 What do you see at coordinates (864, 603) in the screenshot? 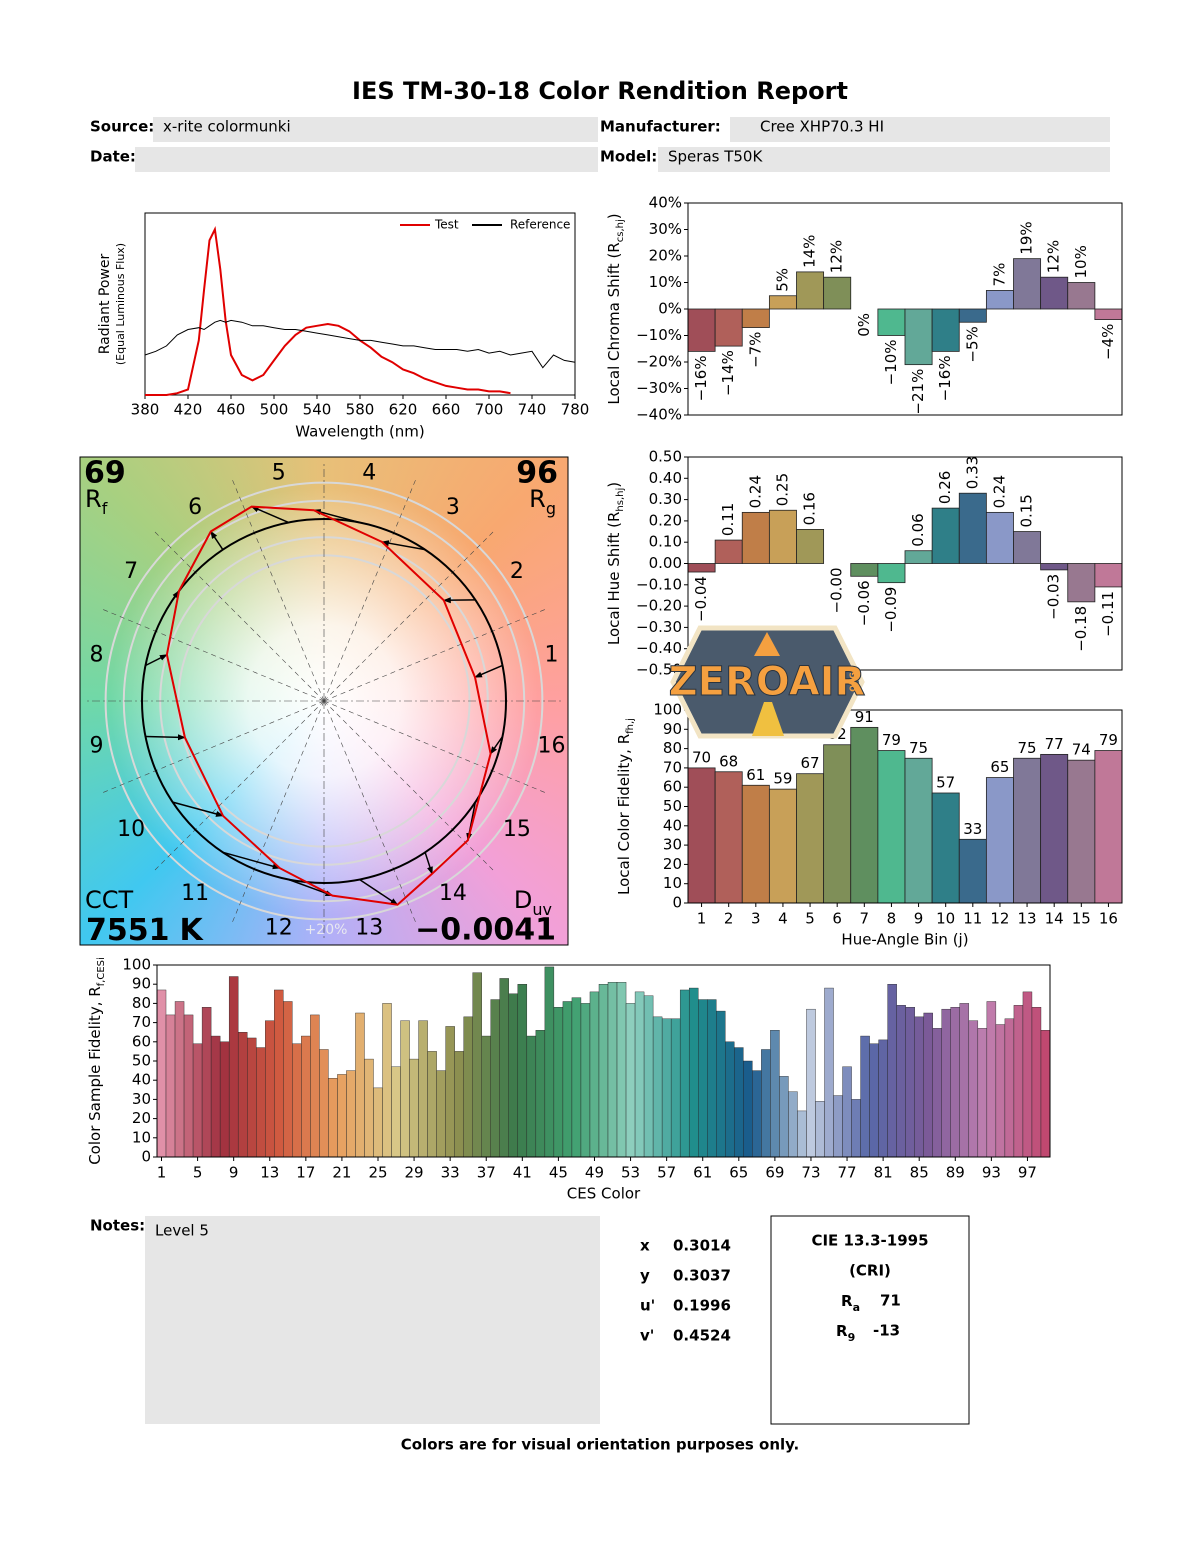
I see `value-label: −0.06` at bounding box center [864, 603].